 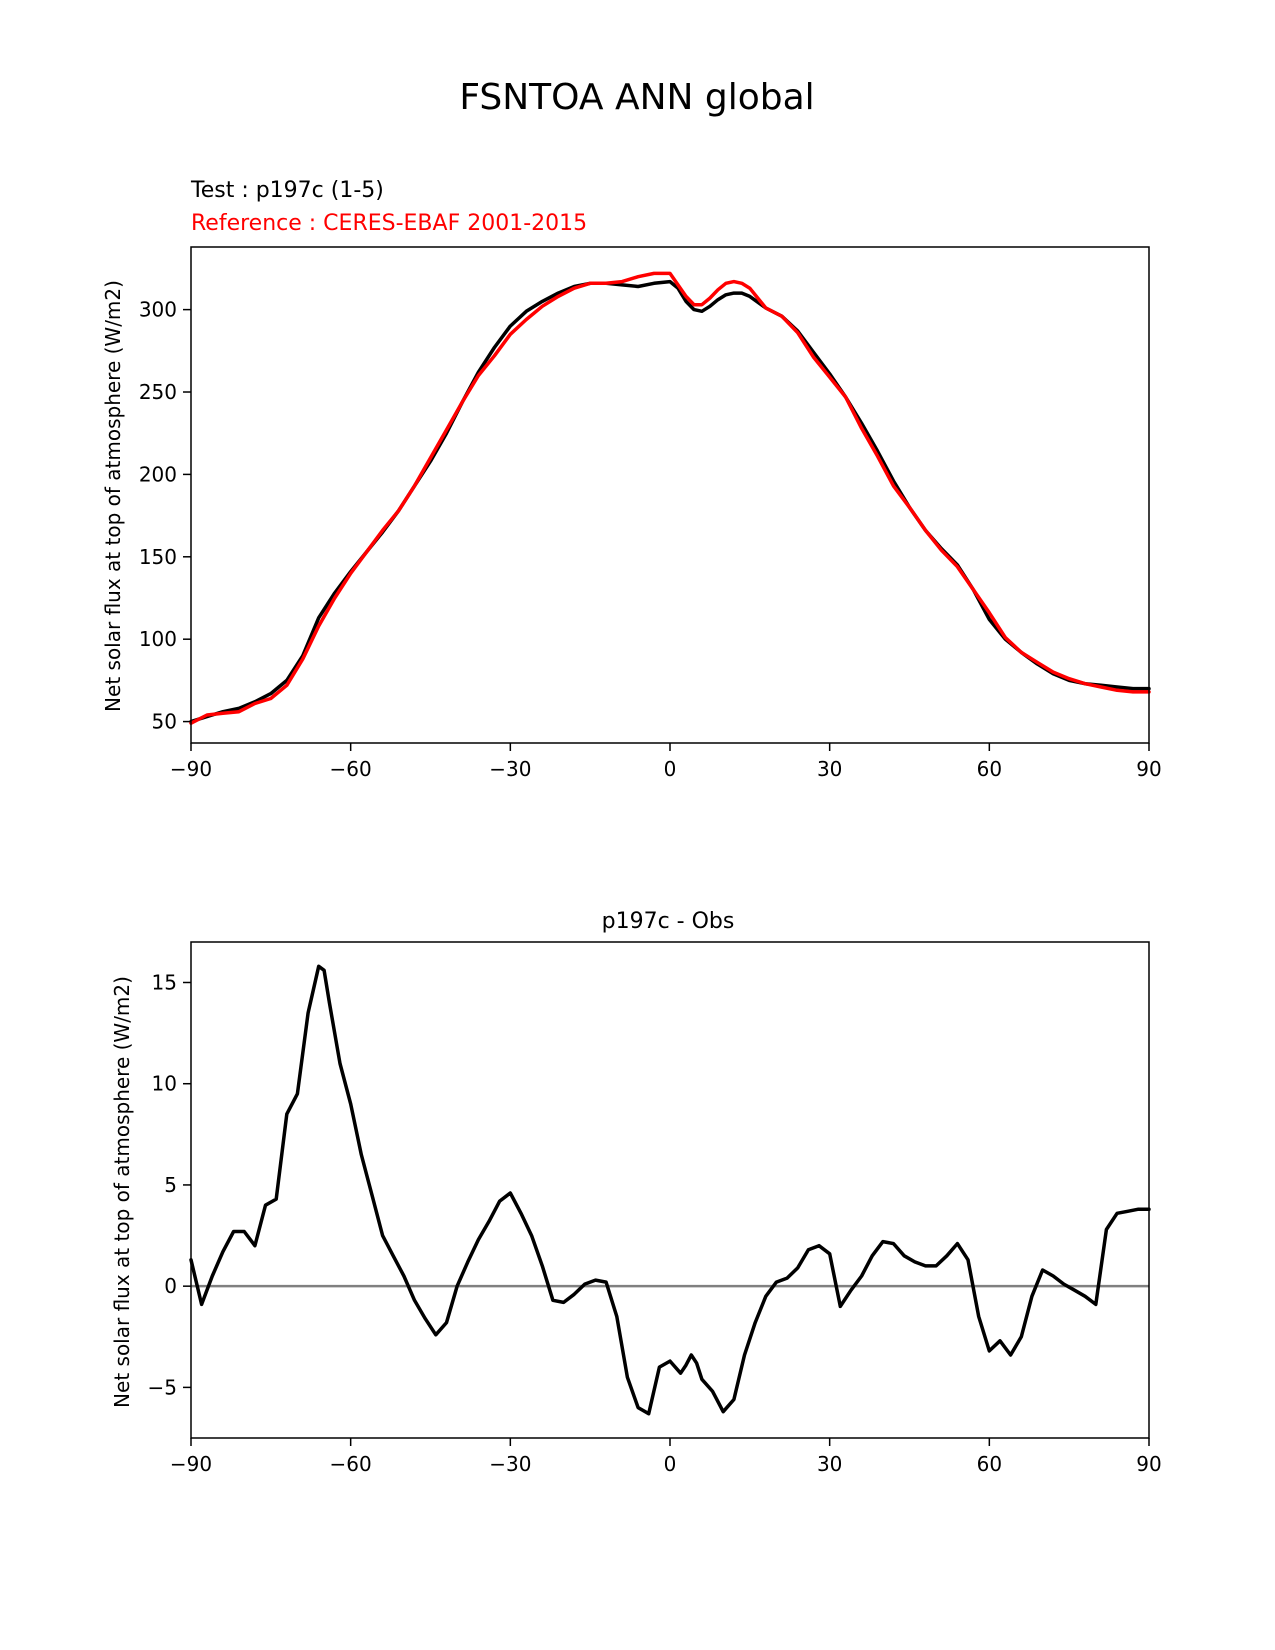 What do you see at coordinates (158, 557) in the screenshot?
I see `y-tick-label: 150` at bounding box center [158, 557].